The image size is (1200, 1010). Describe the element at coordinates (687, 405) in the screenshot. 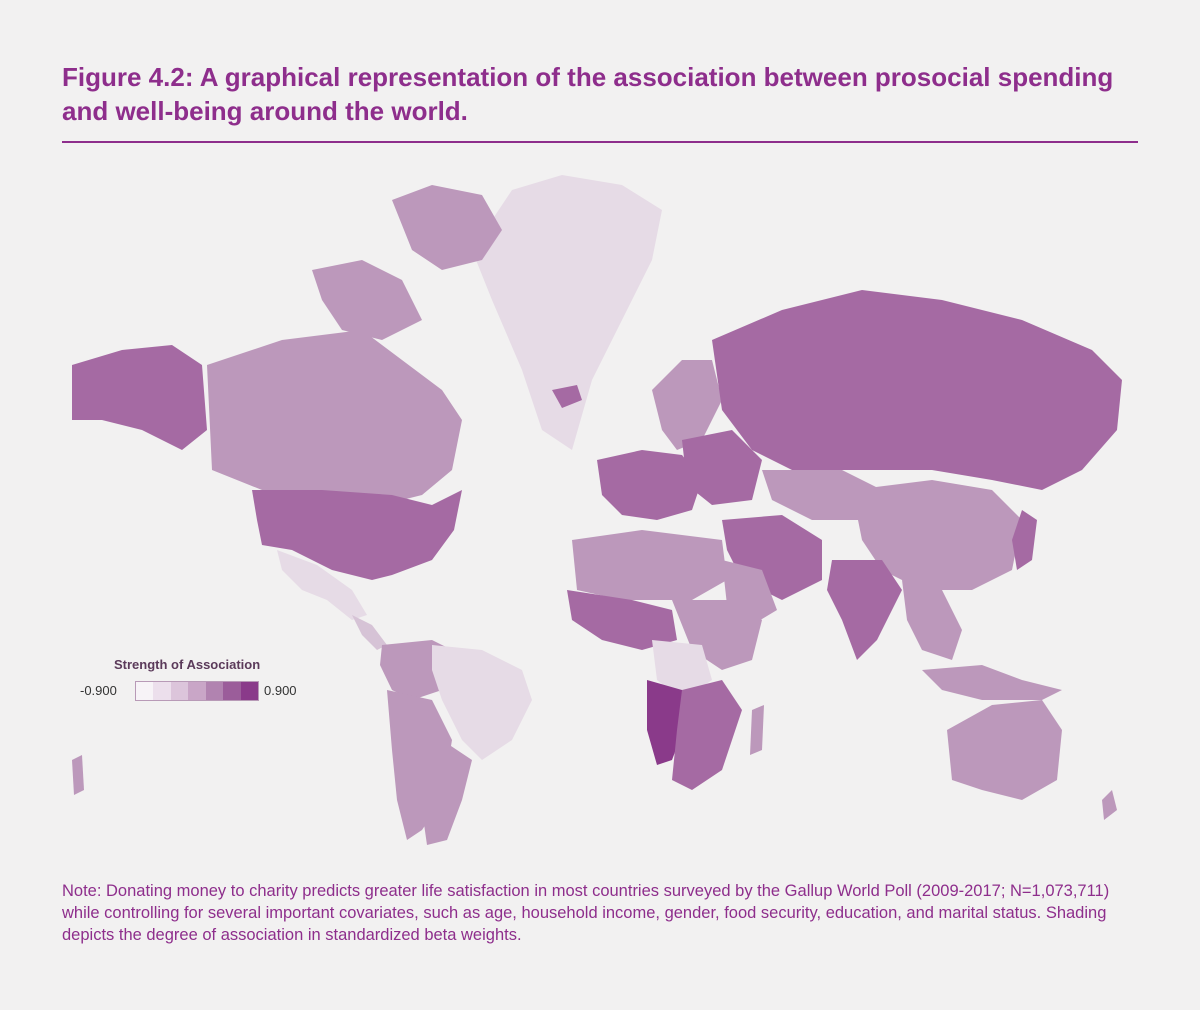

I see `region-scandinavia` at that location.